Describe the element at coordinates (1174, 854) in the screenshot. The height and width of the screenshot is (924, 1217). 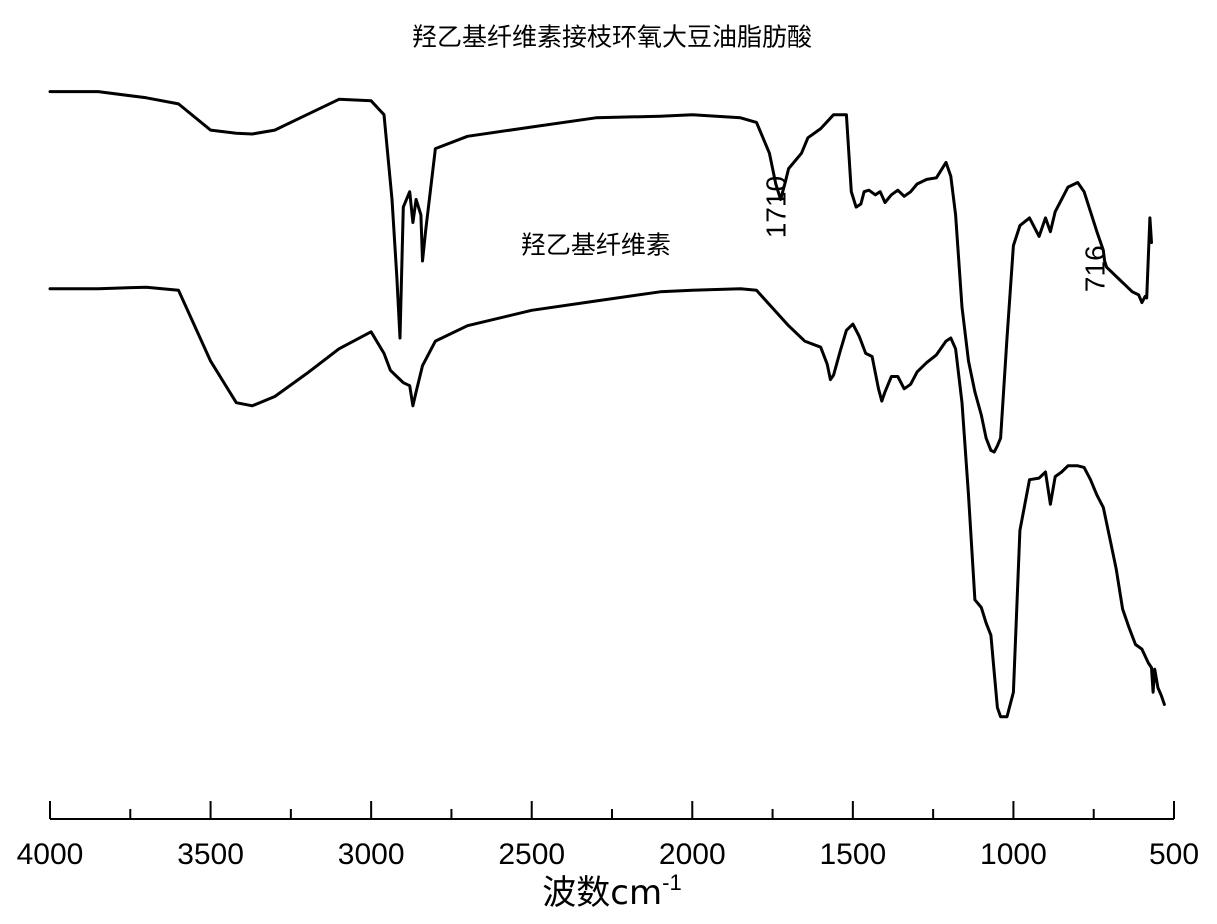
I see `x-tick-label: 500` at that location.